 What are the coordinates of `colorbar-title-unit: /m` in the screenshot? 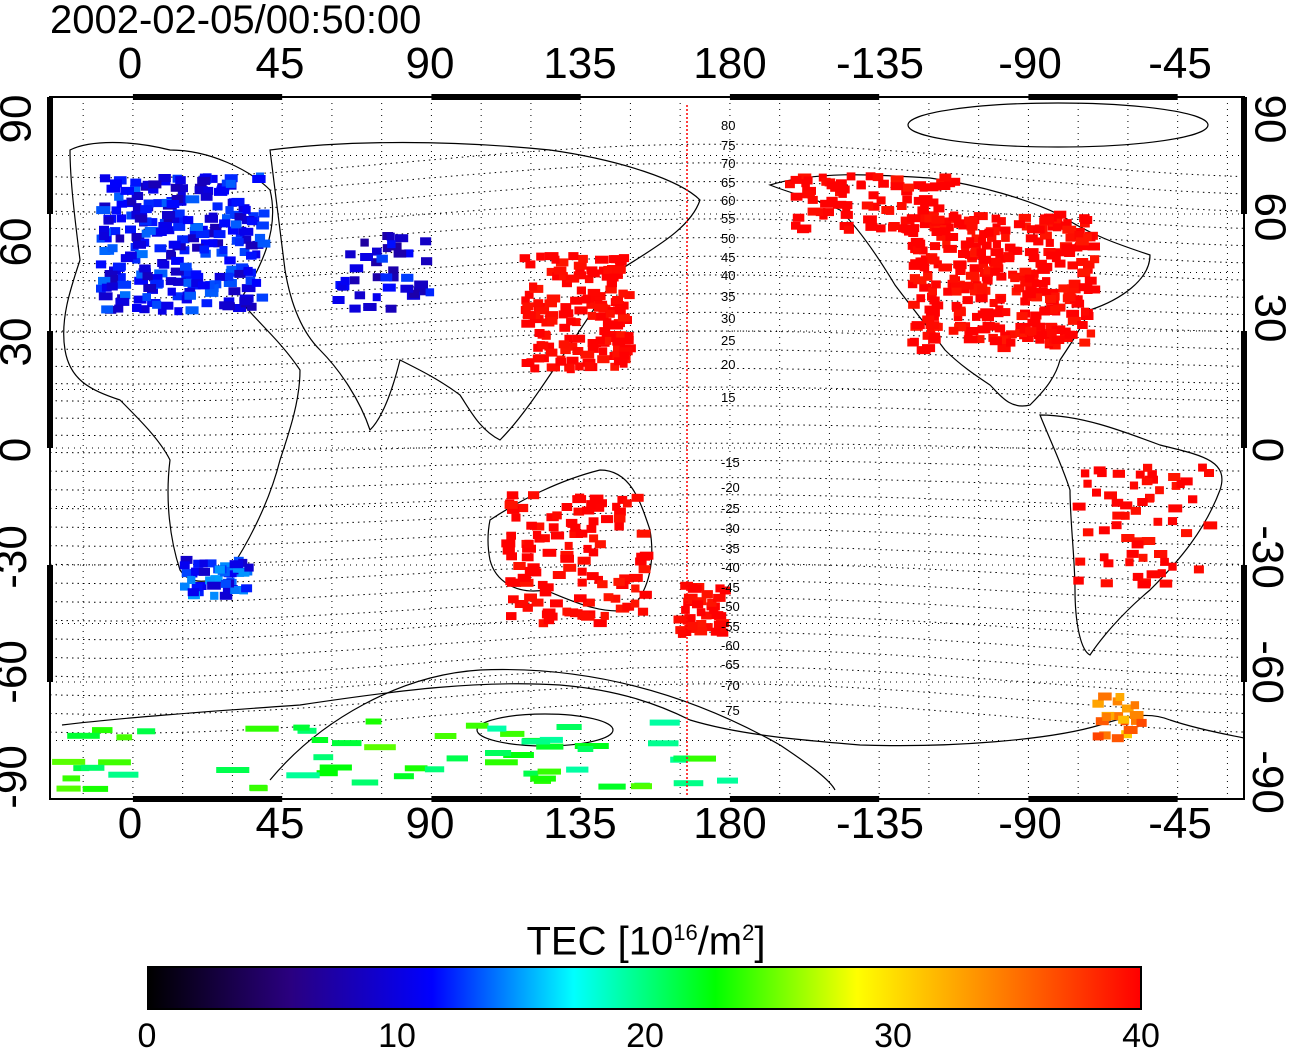 It's located at (720, 941).